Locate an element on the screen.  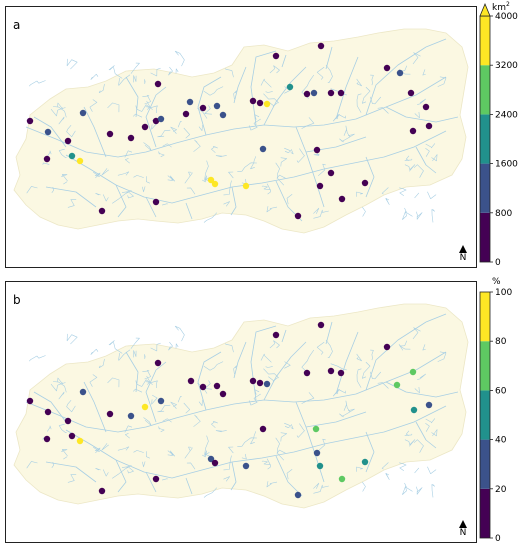
colorbar-tick-label: 800 is located at coordinates (503, 214).